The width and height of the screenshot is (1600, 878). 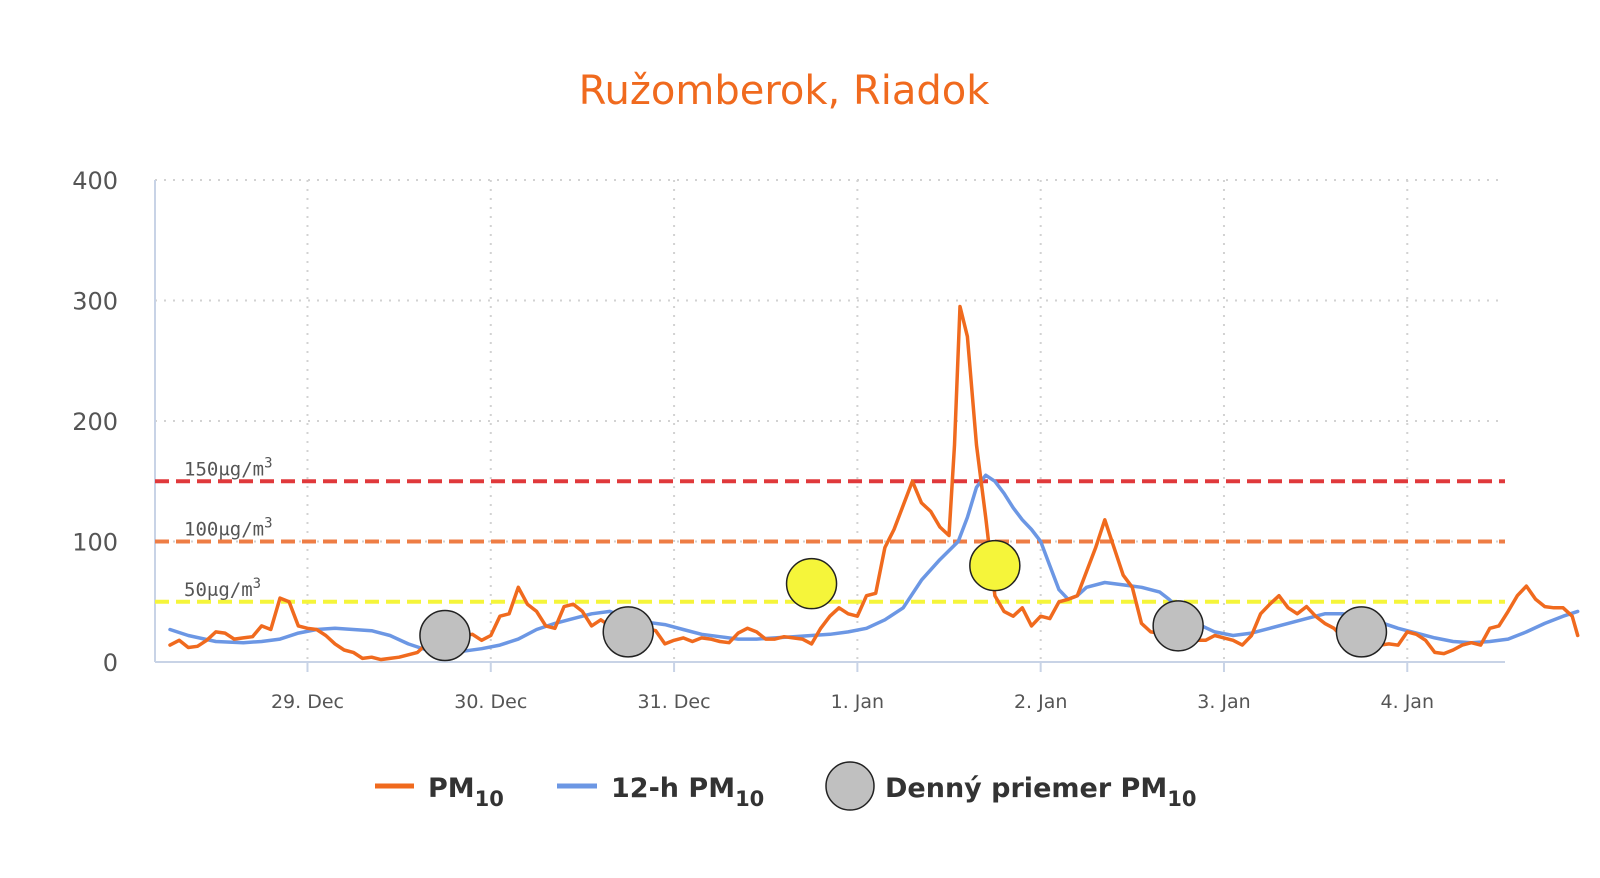 What do you see at coordinates (903, 600) in the screenshot?
I see `daily-average-markers` at bounding box center [903, 600].